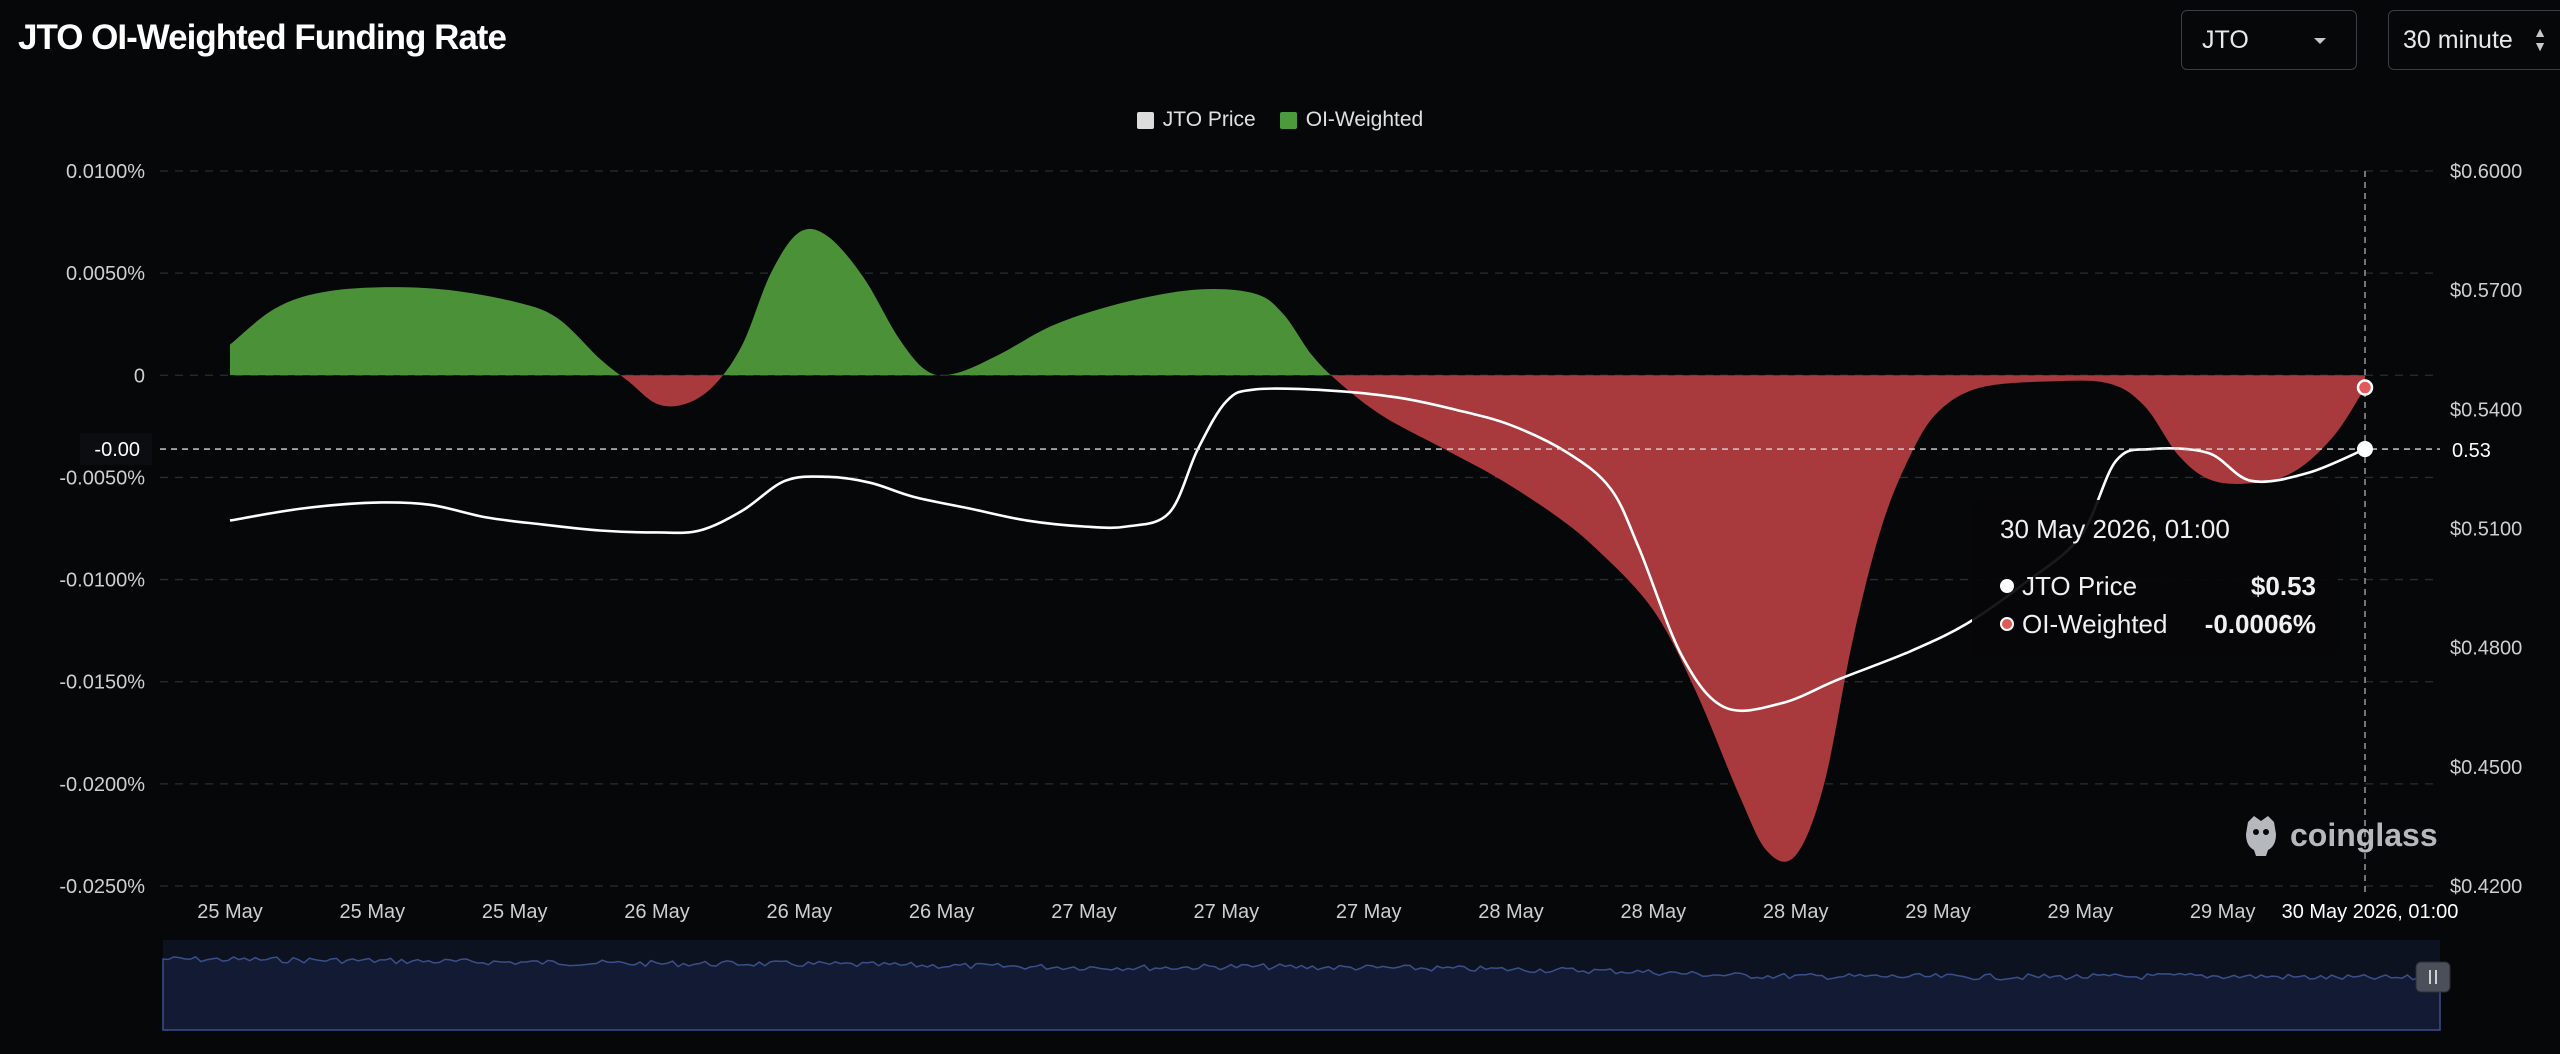 The image size is (2560, 1054). I want to click on crosshair-x-label: 30 May 2026, 01:00, so click(2370, 912).